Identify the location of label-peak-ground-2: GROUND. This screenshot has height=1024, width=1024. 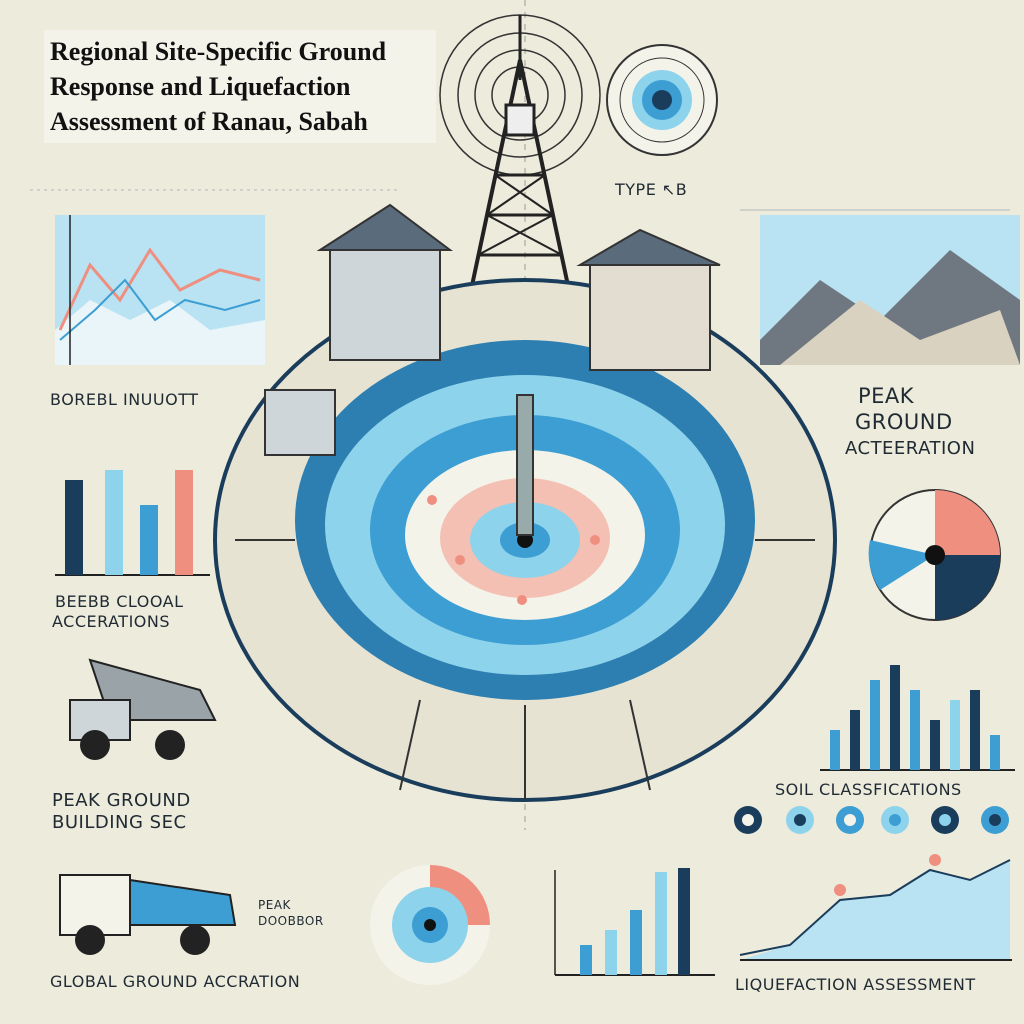
(904, 422).